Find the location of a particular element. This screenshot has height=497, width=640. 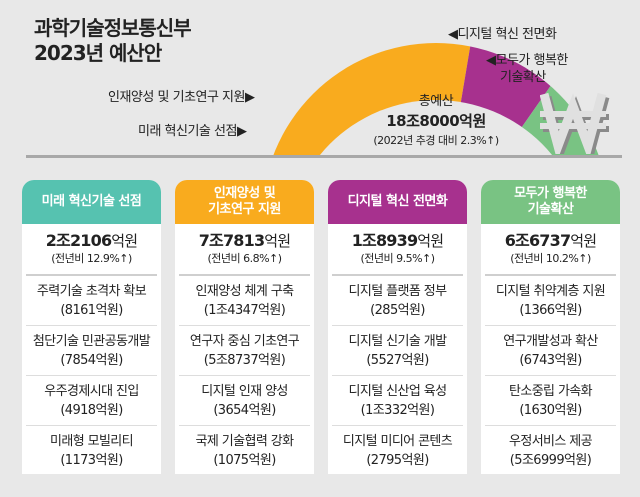

card-header: 모두가 행복한 기술확산 is located at coordinates (550, 202).